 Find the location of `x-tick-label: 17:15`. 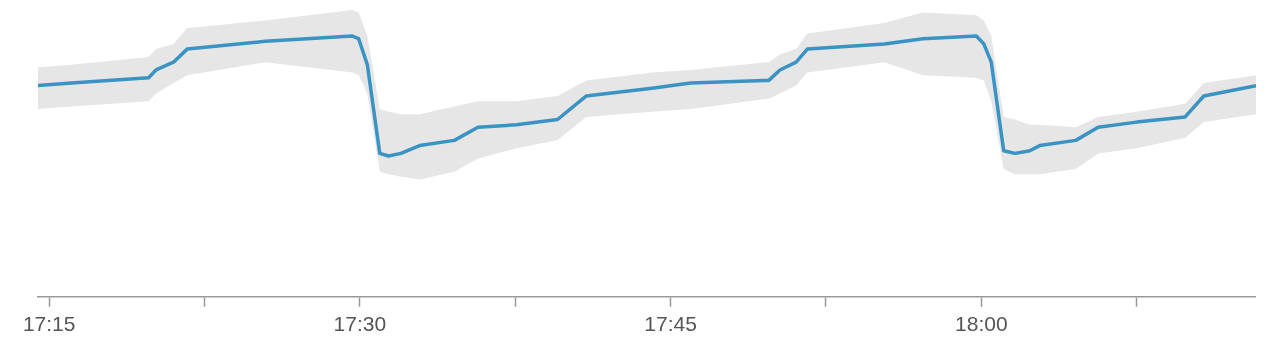

x-tick-label: 17:15 is located at coordinates (49, 324).